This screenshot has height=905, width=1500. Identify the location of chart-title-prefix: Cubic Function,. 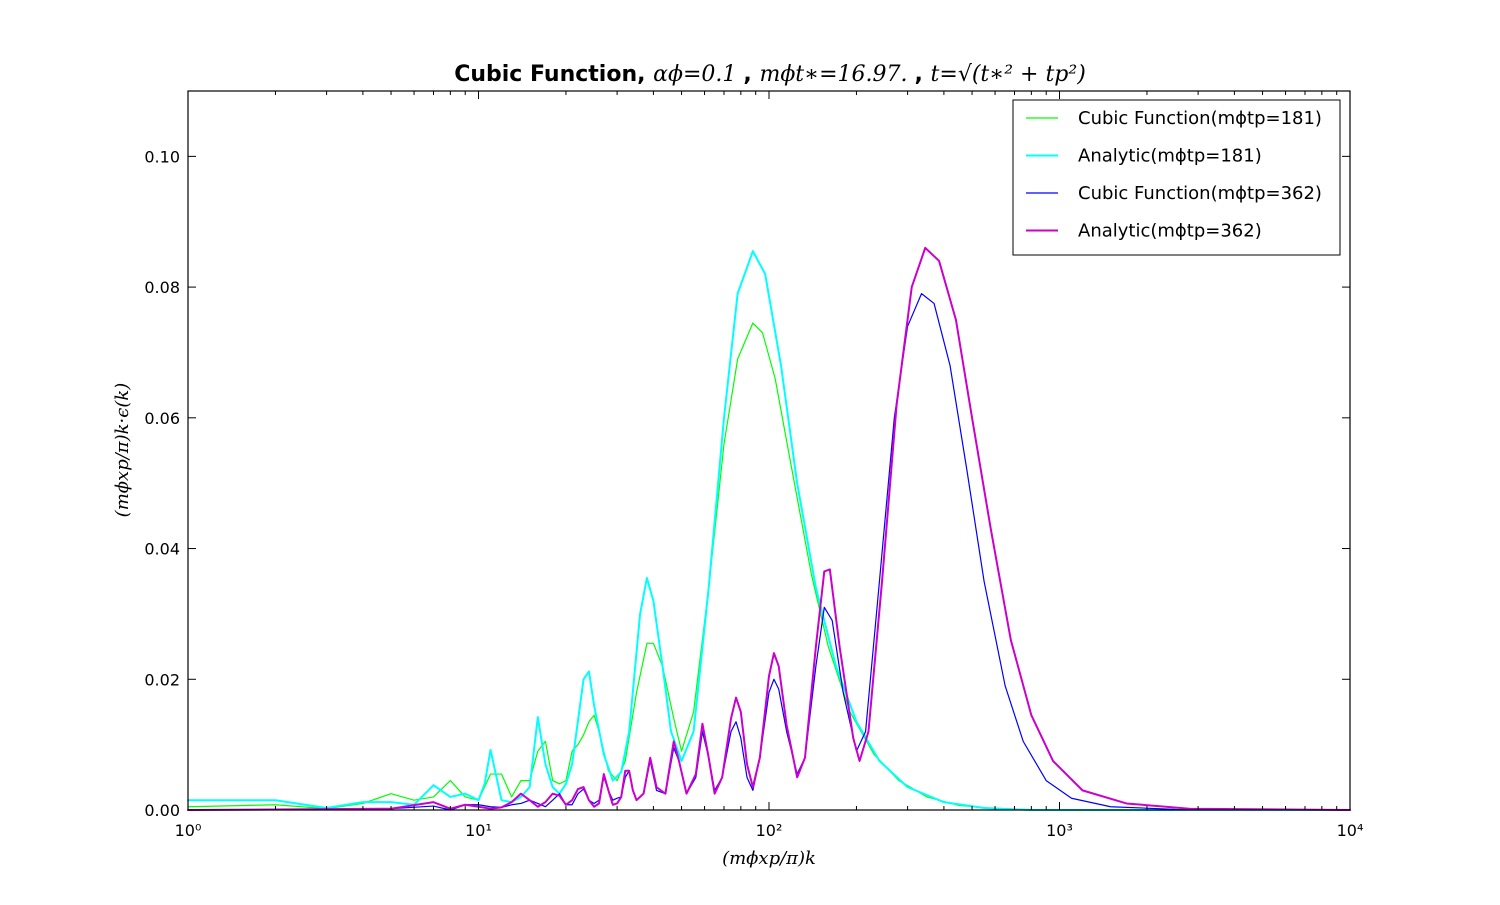
(553, 74).